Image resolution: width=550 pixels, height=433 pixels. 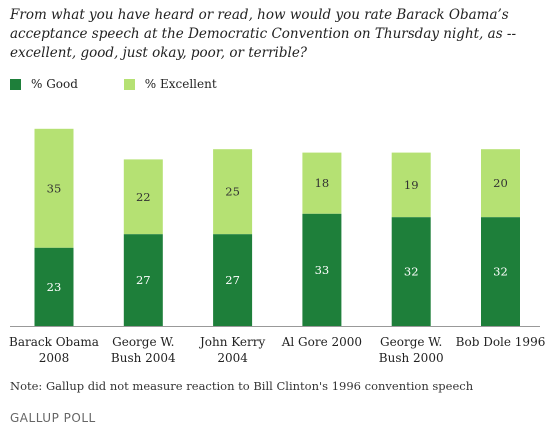 I want to click on data-label-excellent: 19, so click(x=411, y=185).